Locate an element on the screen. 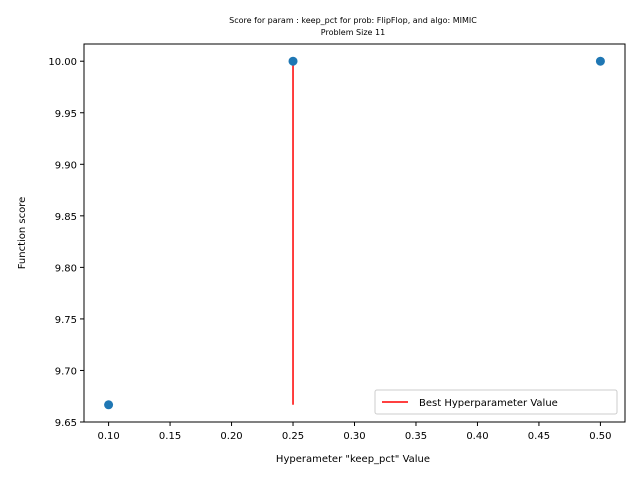 The height and width of the screenshot is (480, 640). chart-subtitle: Problem Size 11 is located at coordinates (353, 32).